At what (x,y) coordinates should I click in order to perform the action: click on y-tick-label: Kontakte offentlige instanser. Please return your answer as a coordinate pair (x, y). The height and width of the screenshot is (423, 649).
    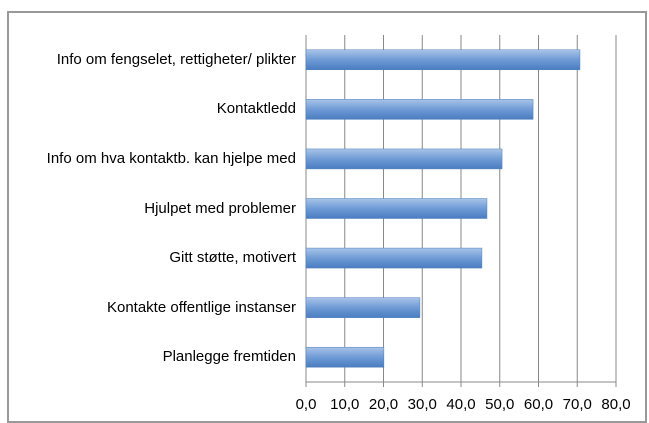
    Looking at the image, I should click on (201, 307).